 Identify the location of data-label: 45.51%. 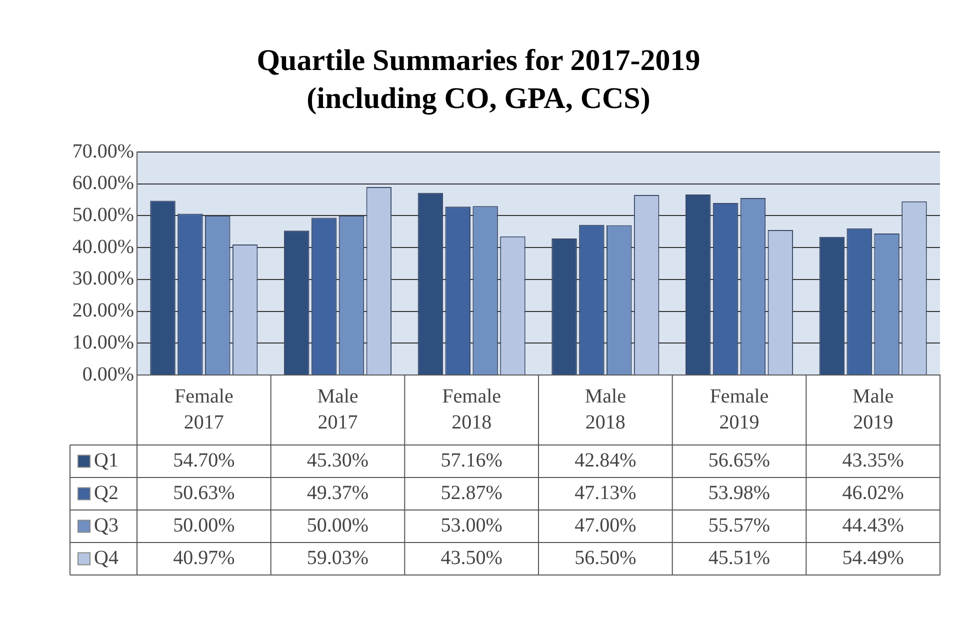
(739, 558).